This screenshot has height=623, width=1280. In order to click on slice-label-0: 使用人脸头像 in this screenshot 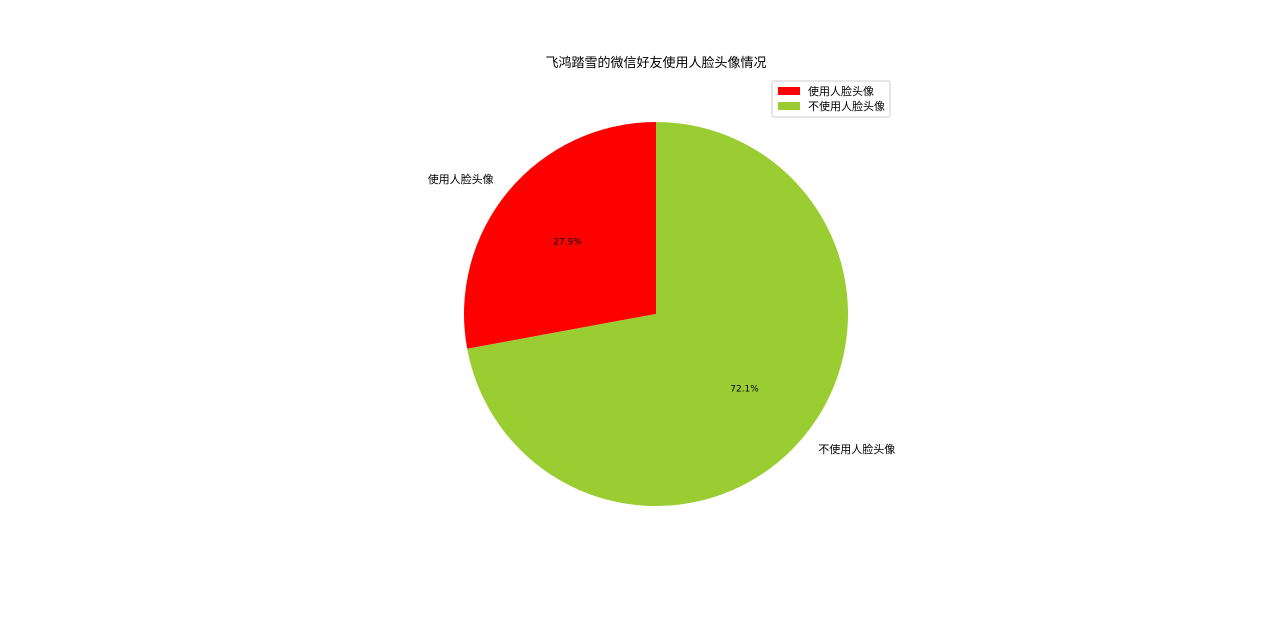, I will do `click(461, 179)`.